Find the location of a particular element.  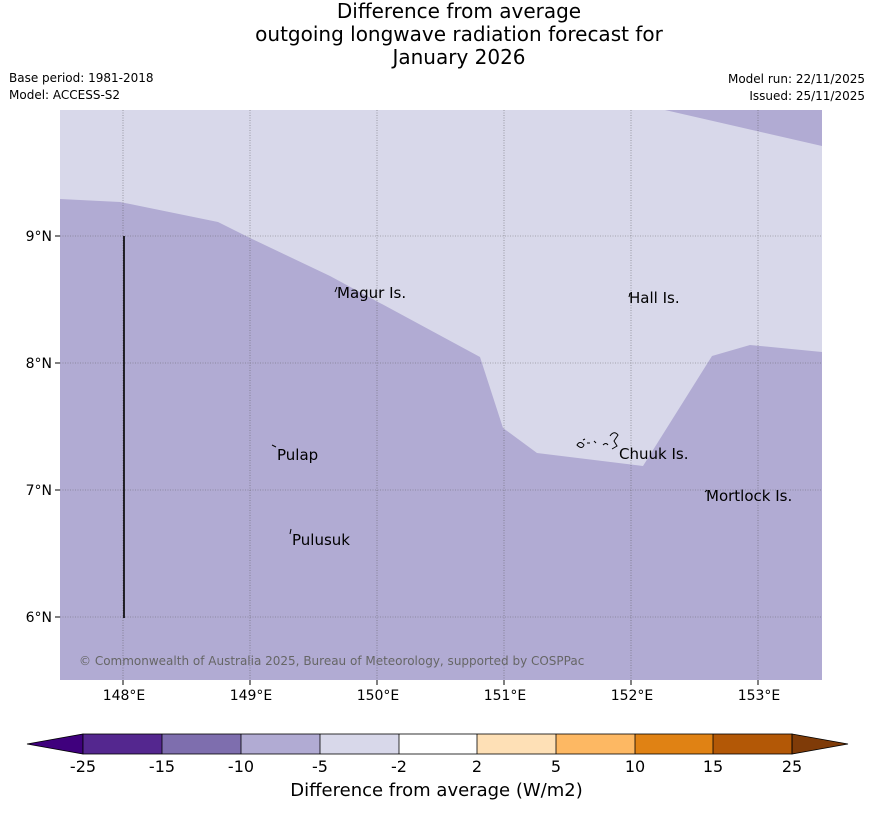

meta-right: Model run: 22/11/2025 Issued: 25/11/2025 is located at coordinates (796, 88).